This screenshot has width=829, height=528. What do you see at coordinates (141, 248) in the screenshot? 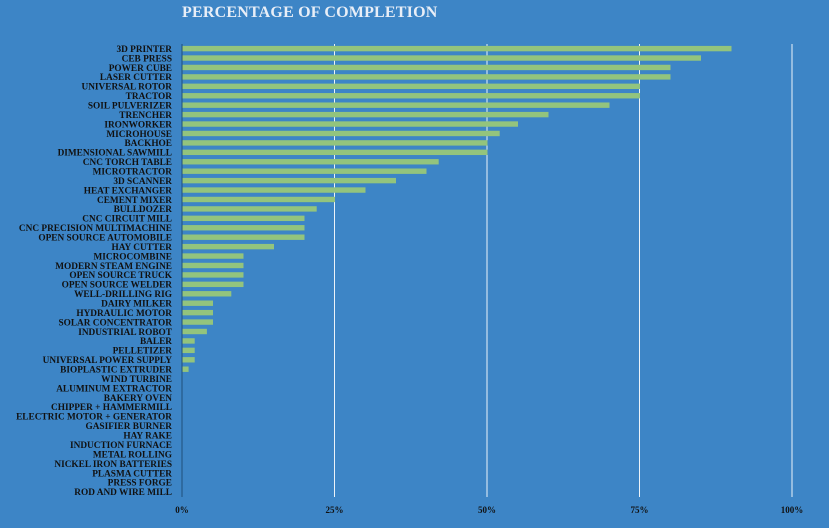
I see `category-label: HAY CUTTER` at bounding box center [141, 248].